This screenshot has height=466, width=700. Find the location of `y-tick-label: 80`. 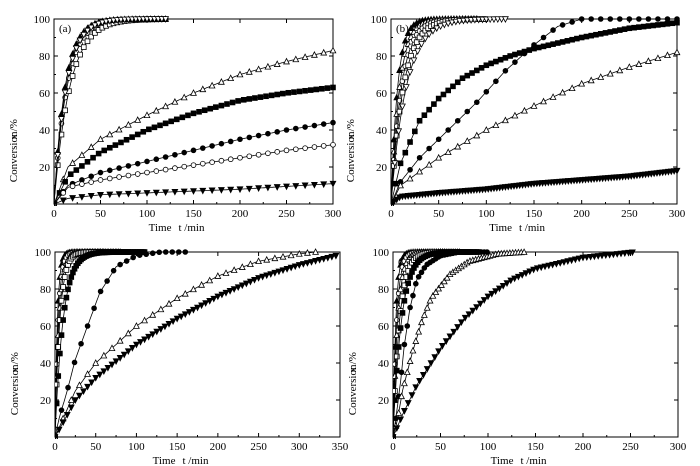

y-tick-label: 80 is located at coordinates (382, 57).